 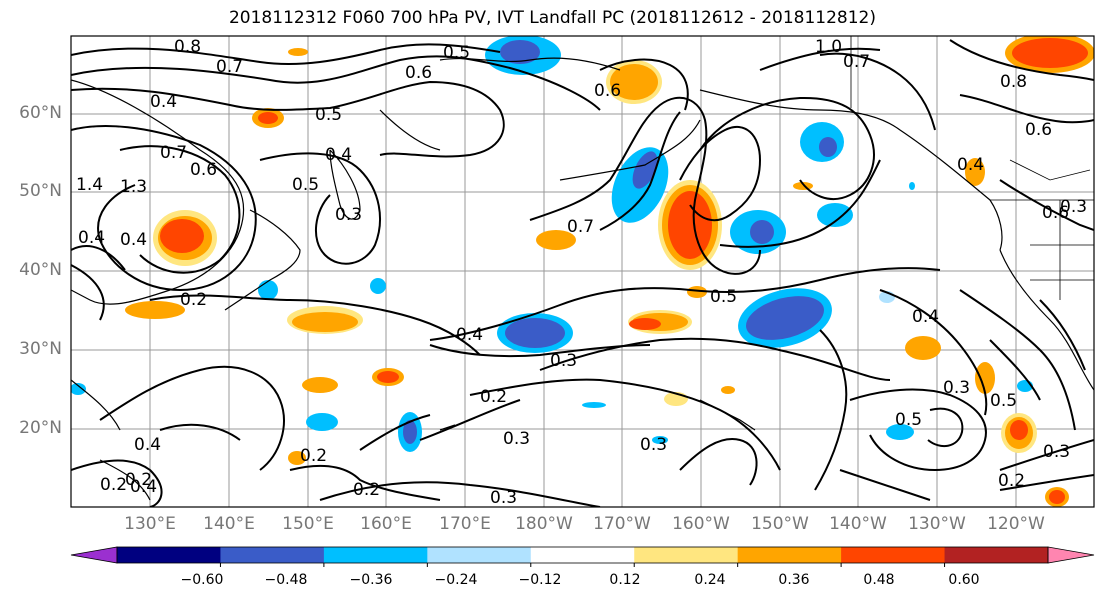 What do you see at coordinates (89, 185) in the screenshot?
I see `contour-label: 1.4` at bounding box center [89, 185].